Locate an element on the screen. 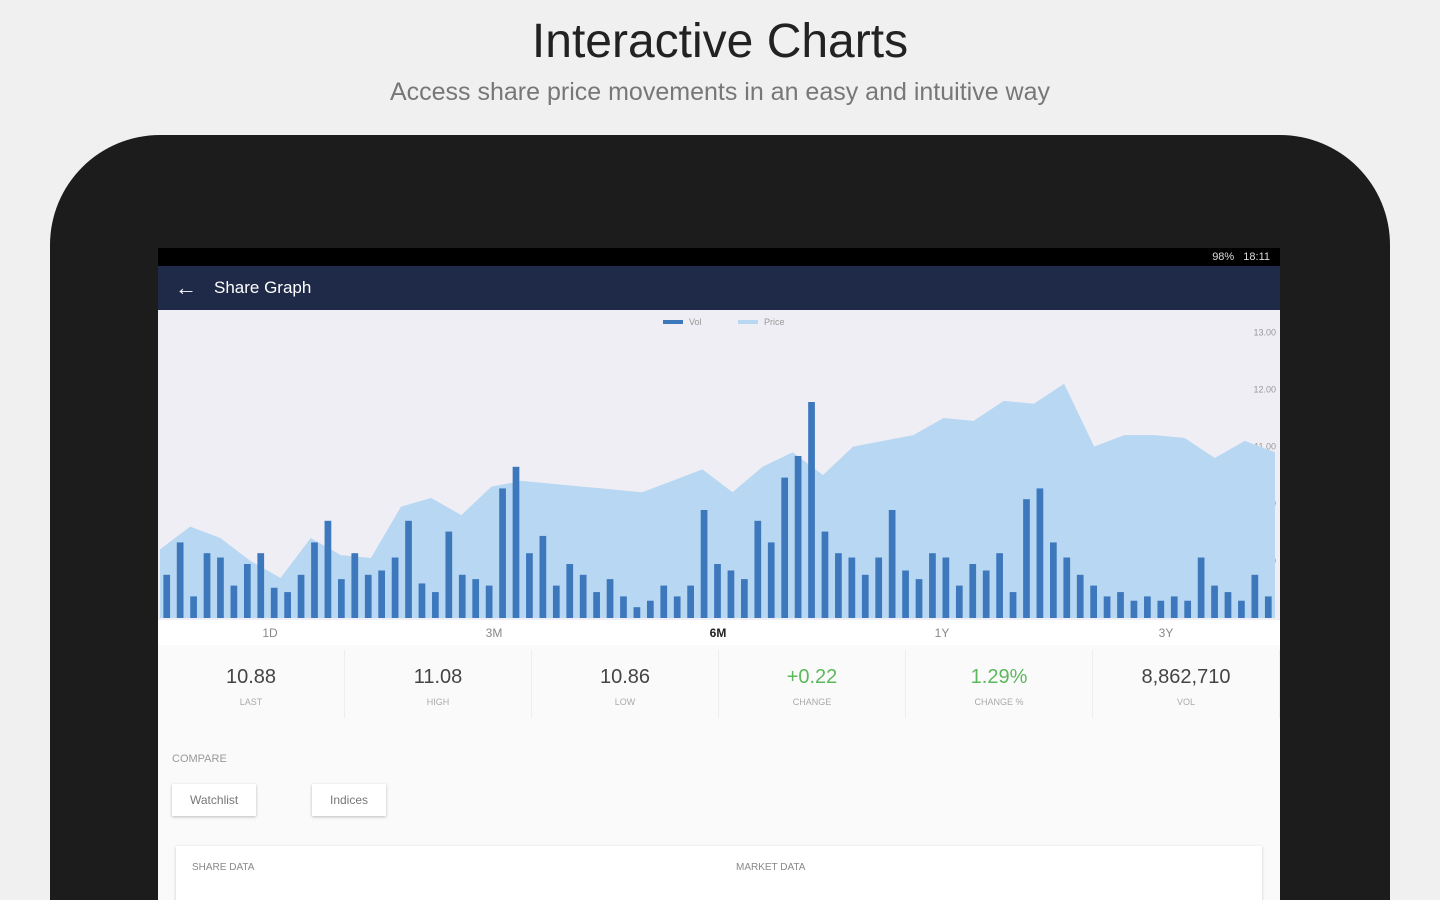 This screenshot has width=1440, height=900. status-bar: 98% 18:11 is located at coordinates (719, 257).